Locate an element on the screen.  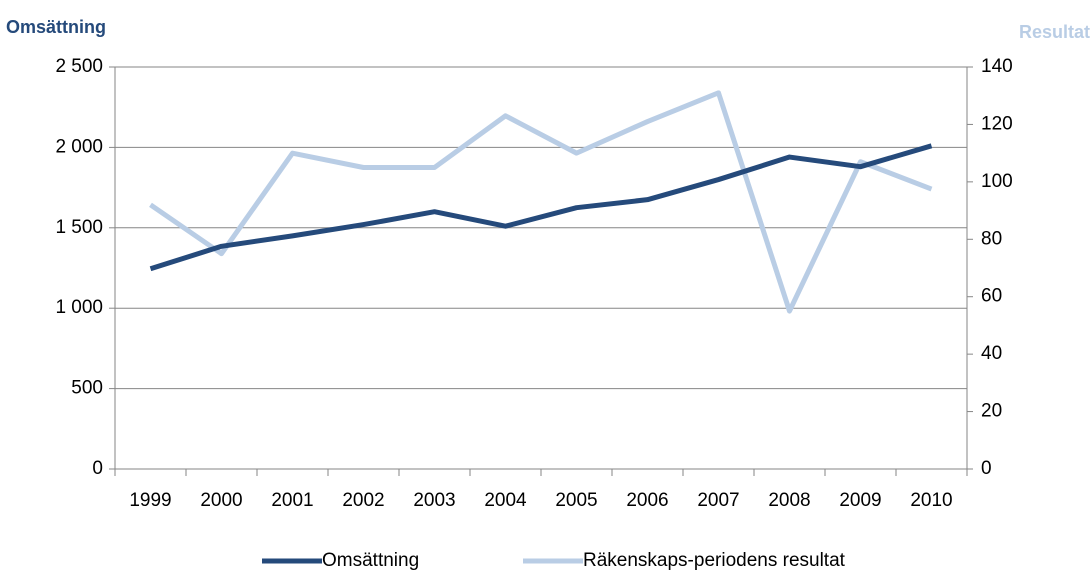
y-tick-label: 2 500 is located at coordinates (79, 66).